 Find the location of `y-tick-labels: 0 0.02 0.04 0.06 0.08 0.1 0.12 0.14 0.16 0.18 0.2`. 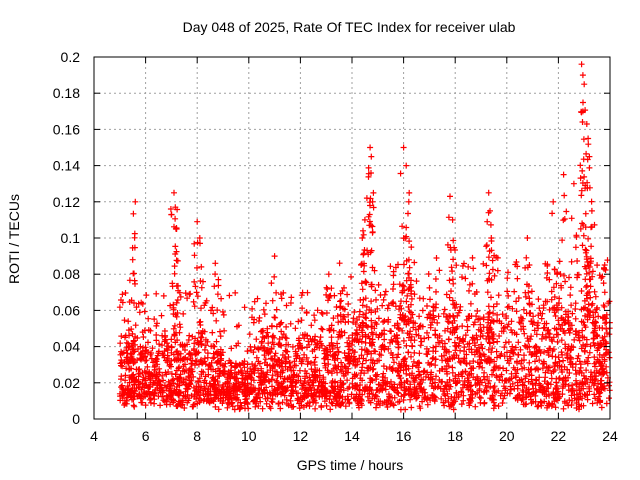

y-tick-labels: 0 0.02 0.04 0.06 0.08 0.1 0.12 0.14 0.16 0.18 0.2 is located at coordinates (66, 238).